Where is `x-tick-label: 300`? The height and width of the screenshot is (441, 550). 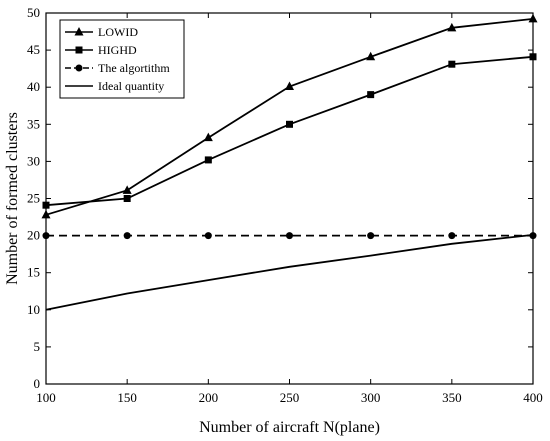 x-tick-label: 300 is located at coordinates (371, 397).